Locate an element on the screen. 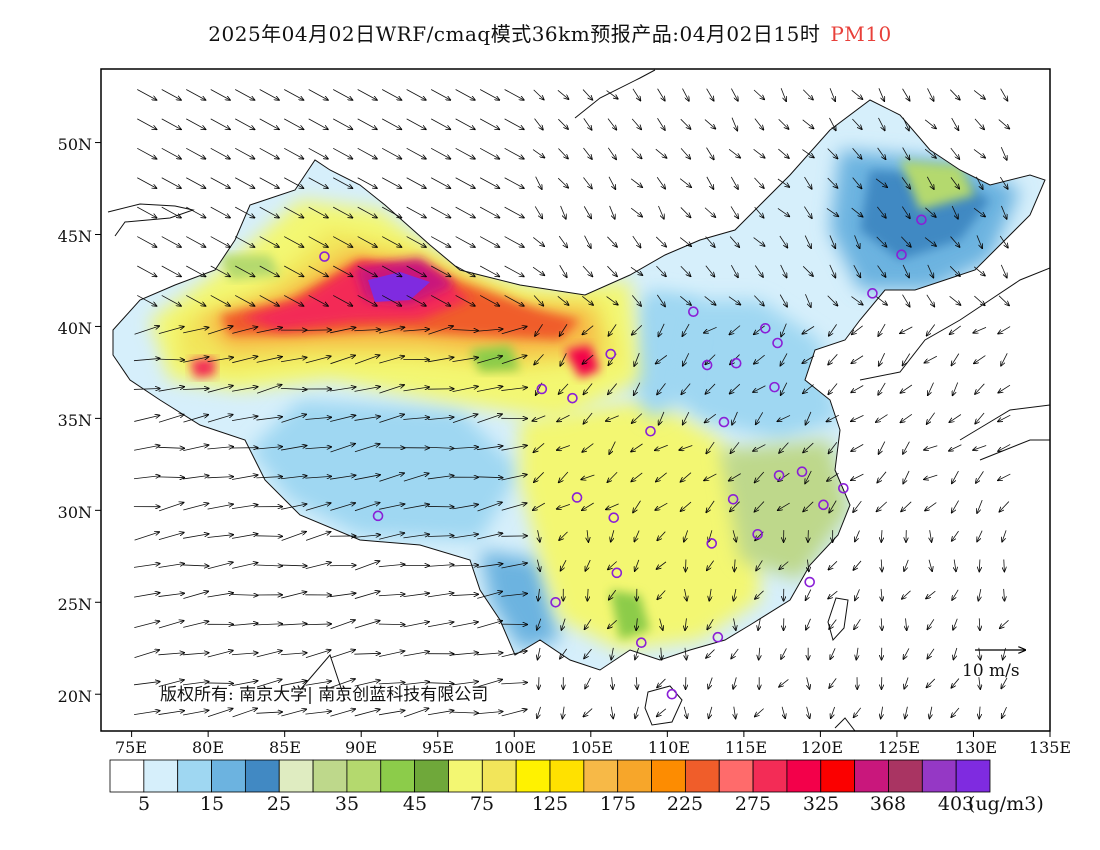 The image size is (1100, 850). colorbar-label: 45 is located at coordinates (415, 804).